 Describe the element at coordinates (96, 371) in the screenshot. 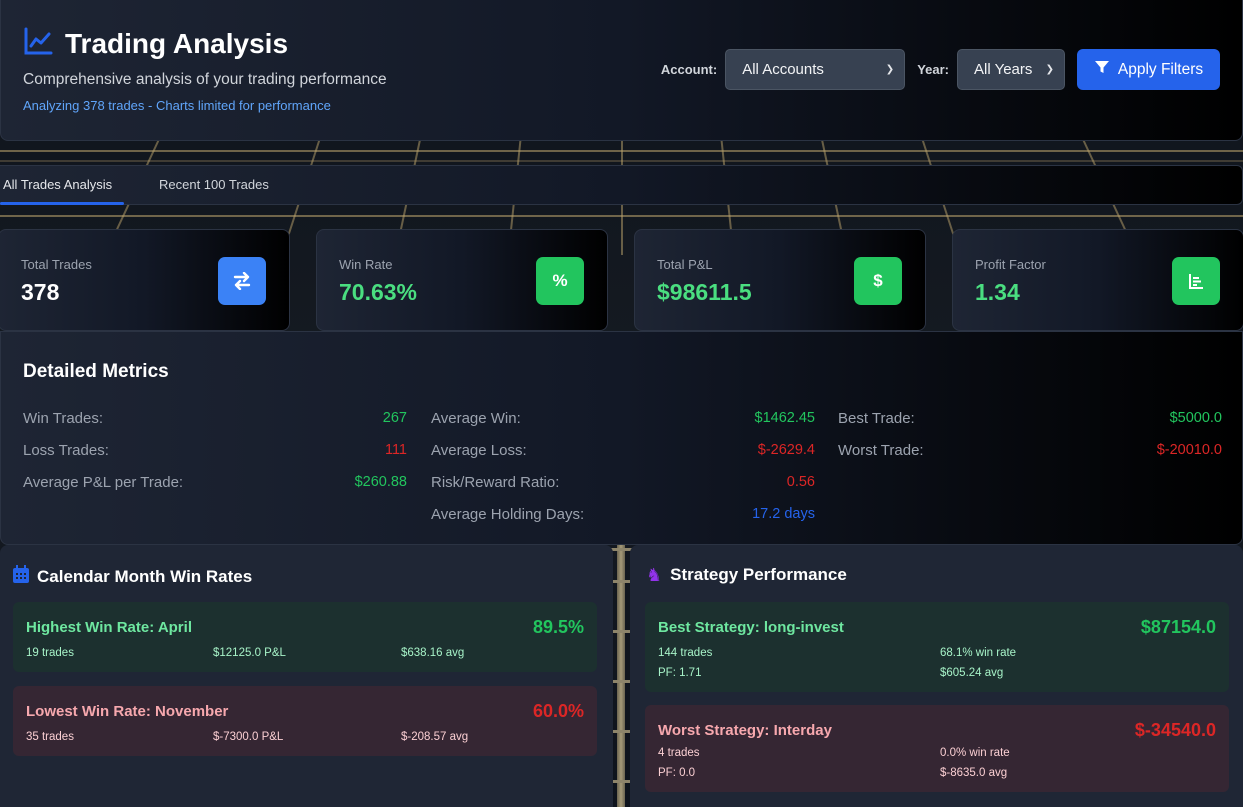

I see `section-title: Detailed Metrics` at that location.